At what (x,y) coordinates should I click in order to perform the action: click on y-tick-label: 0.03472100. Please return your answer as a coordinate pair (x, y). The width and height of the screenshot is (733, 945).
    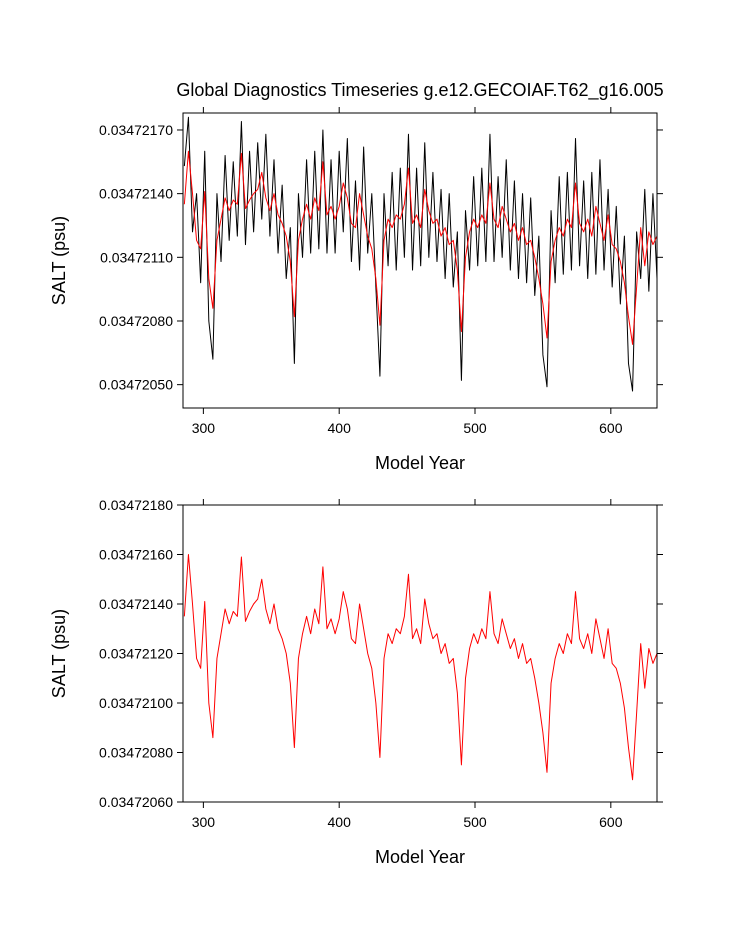
    Looking at the image, I should click on (136, 703).